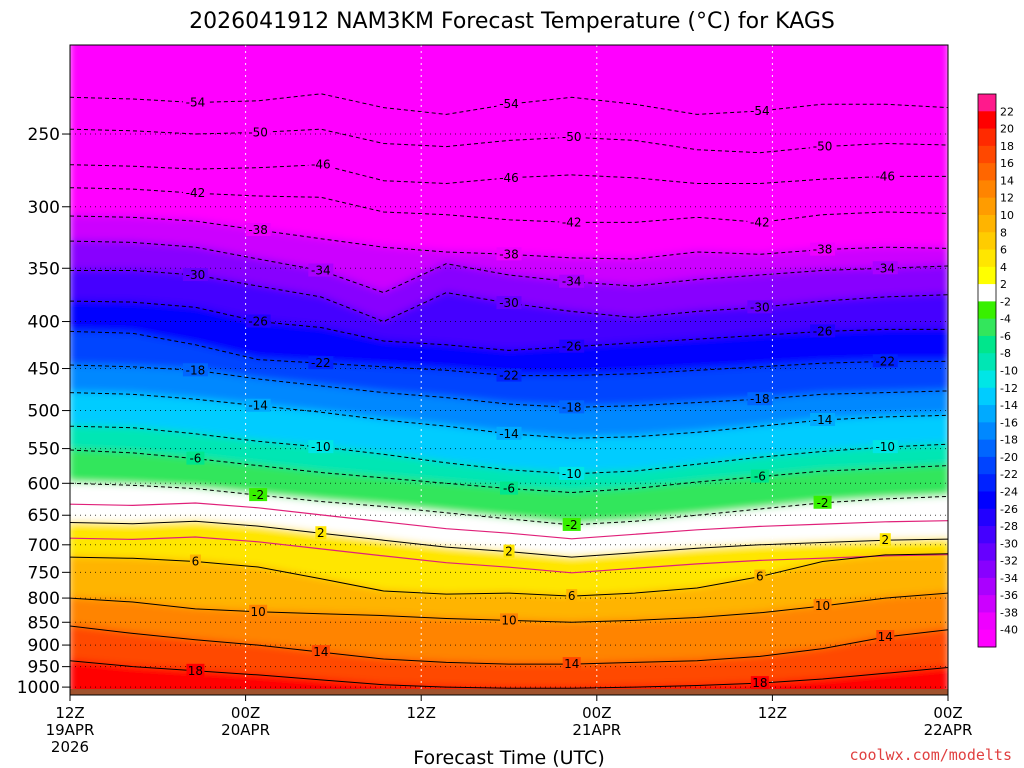  Describe the element at coordinates (44, 546) in the screenshot. I see `pressure-tick-label: 700` at that location.